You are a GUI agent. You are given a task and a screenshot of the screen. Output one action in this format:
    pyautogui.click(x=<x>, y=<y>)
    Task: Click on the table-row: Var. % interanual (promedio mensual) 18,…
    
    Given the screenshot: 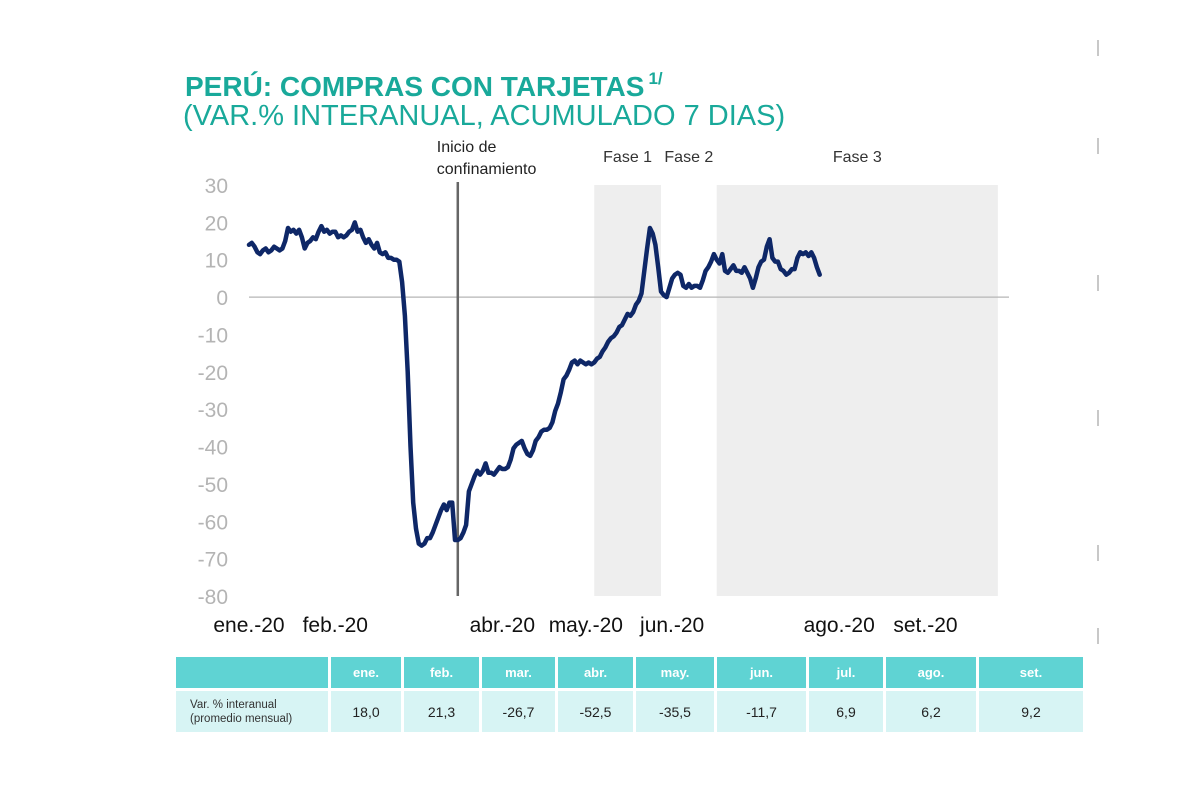 What is the action you would take?
    pyautogui.click(x=629, y=711)
    